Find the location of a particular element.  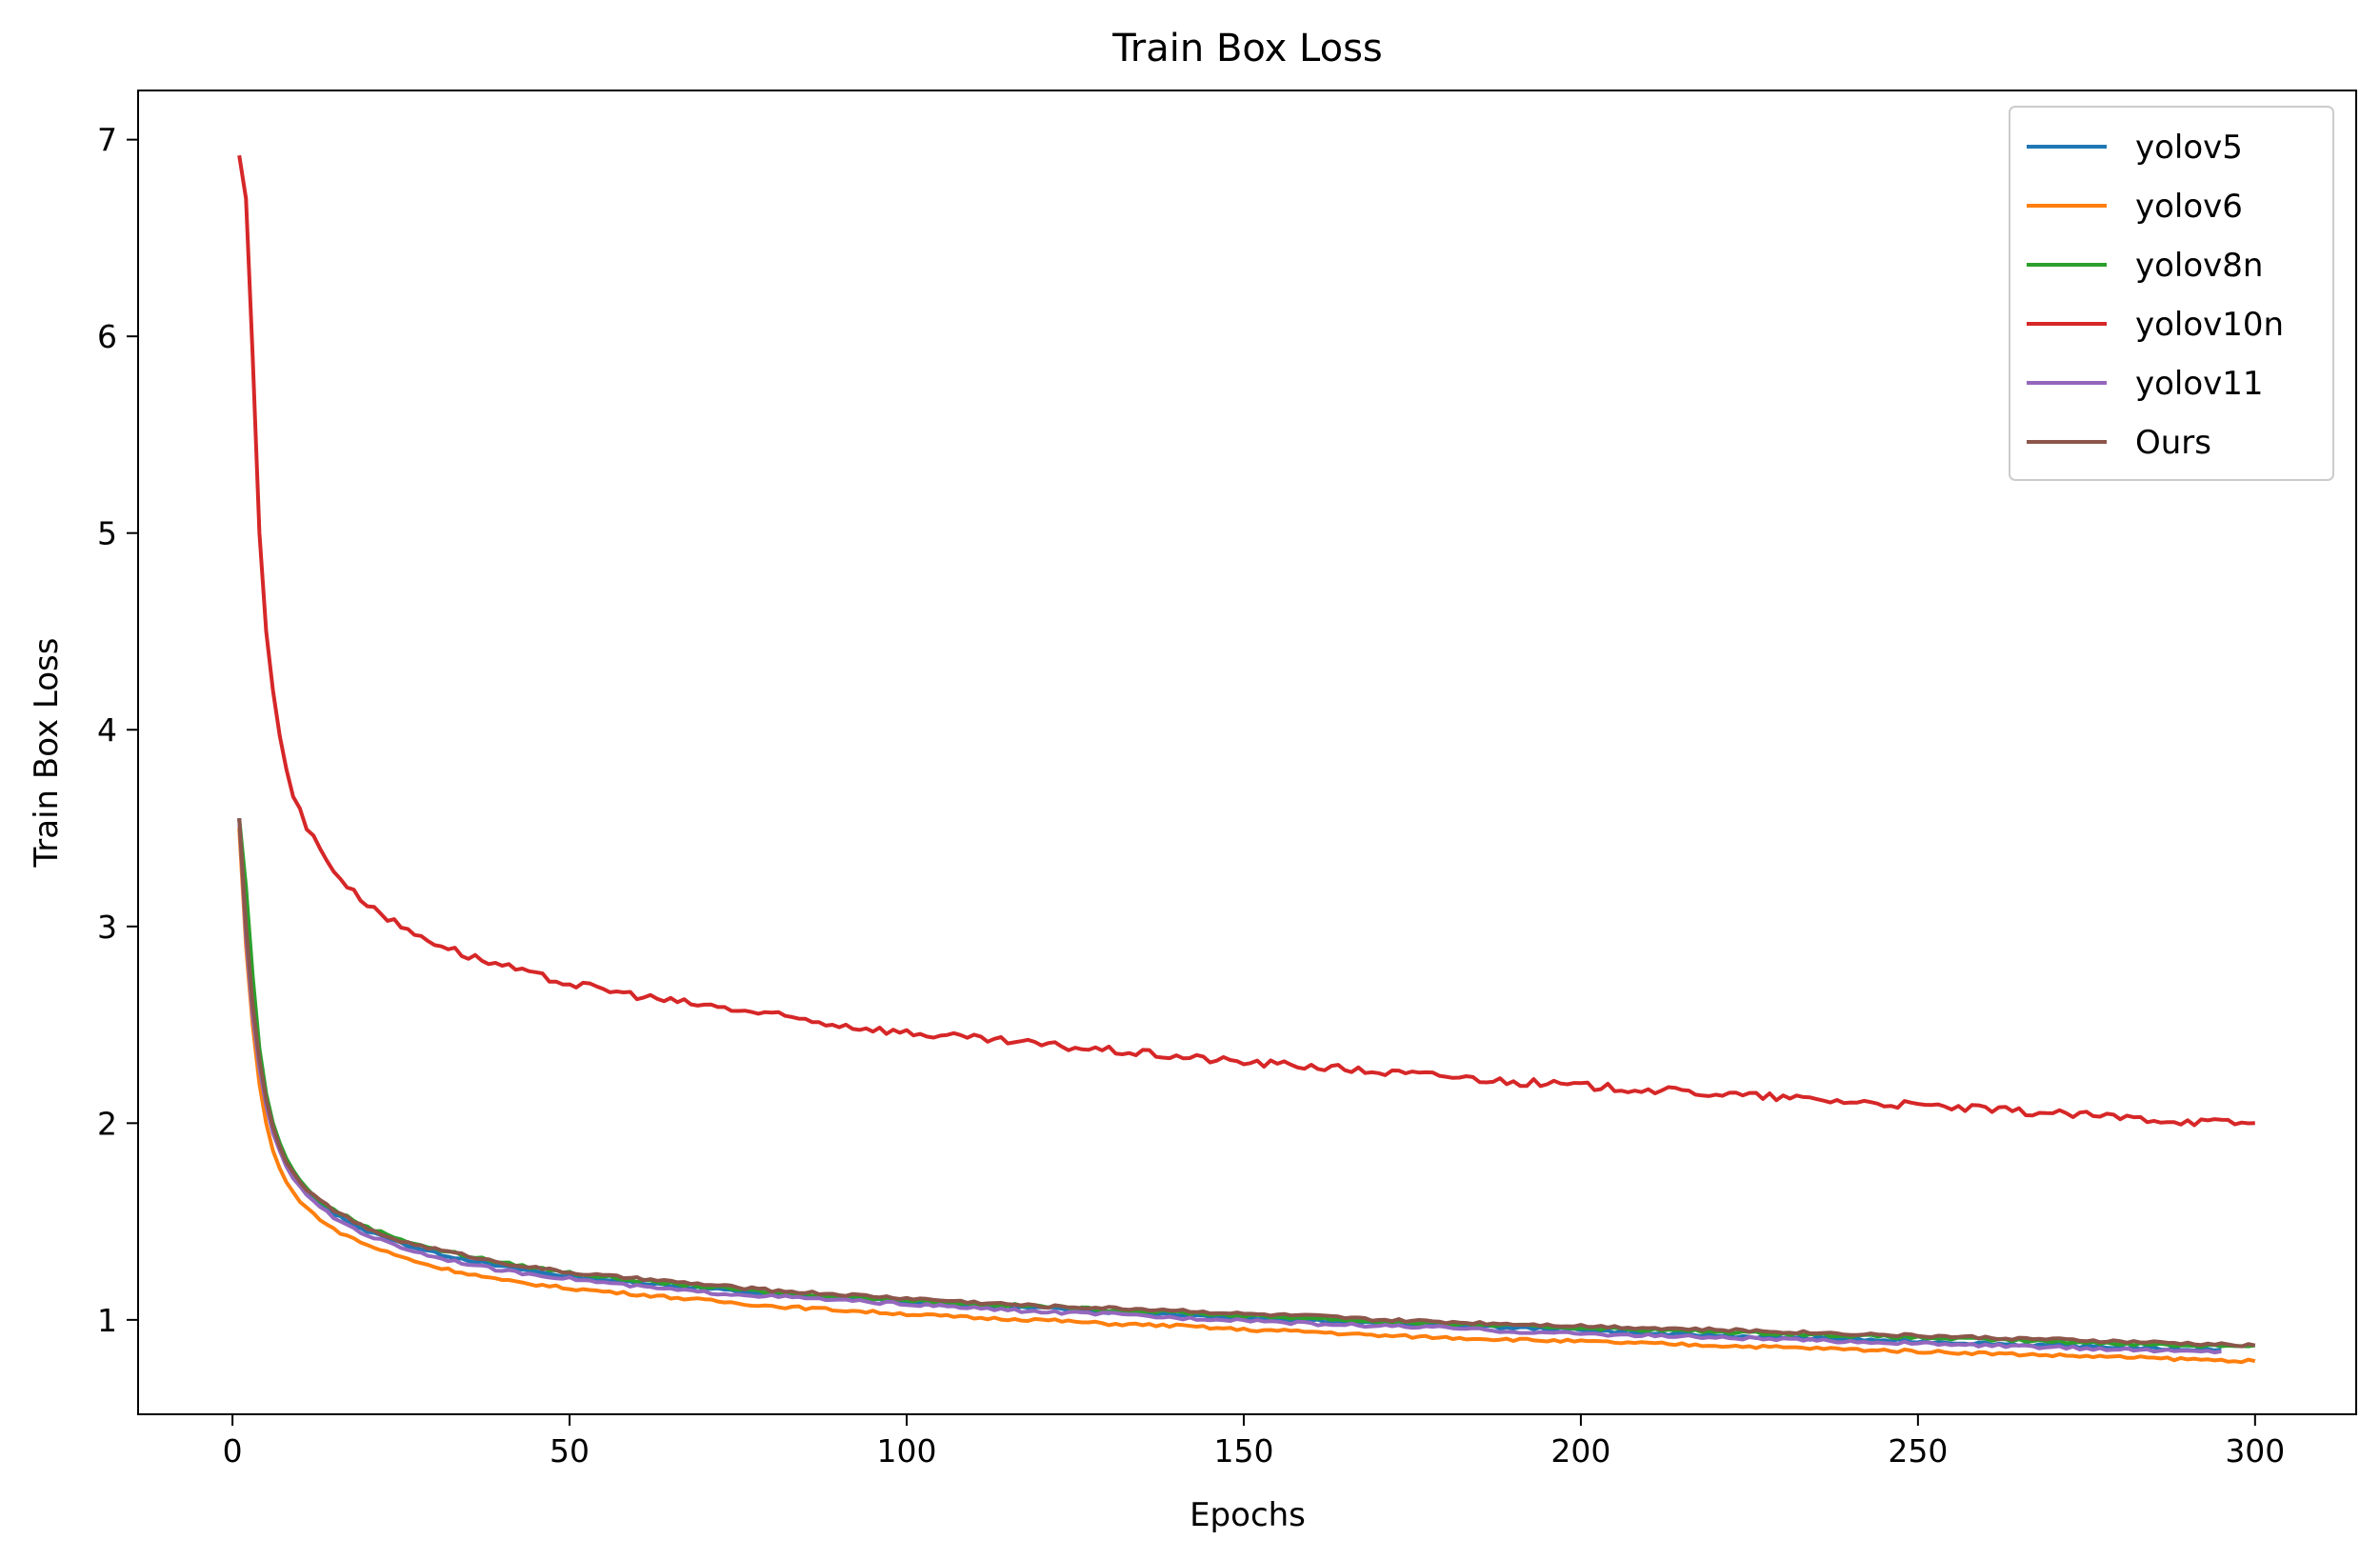

legend-label: Ours is located at coordinates (2173, 443).